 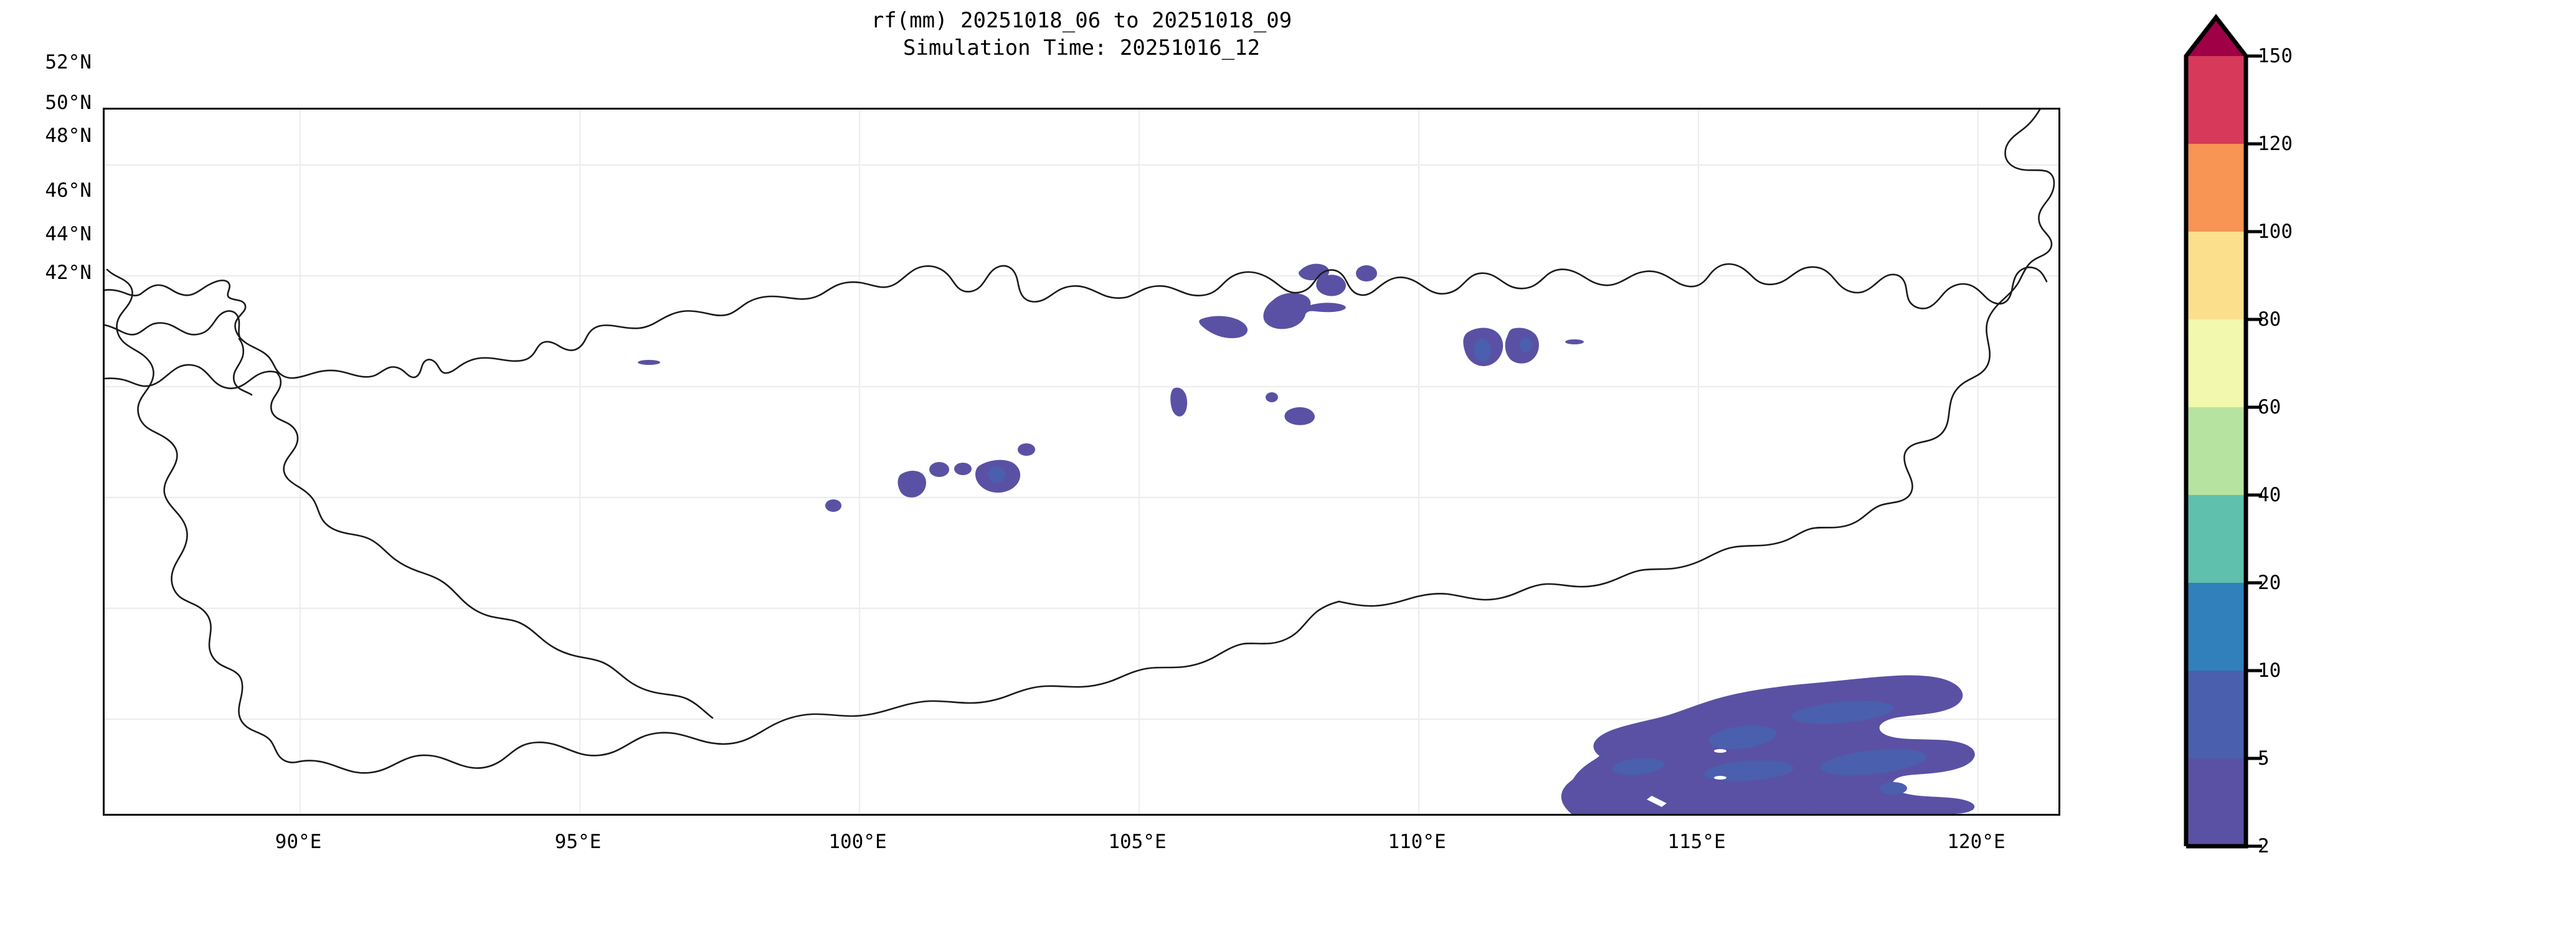 What do you see at coordinates (68, 190) in the screenshot?
I see `ytick-label-46N: 46°N` at bounding box center [68, 190].